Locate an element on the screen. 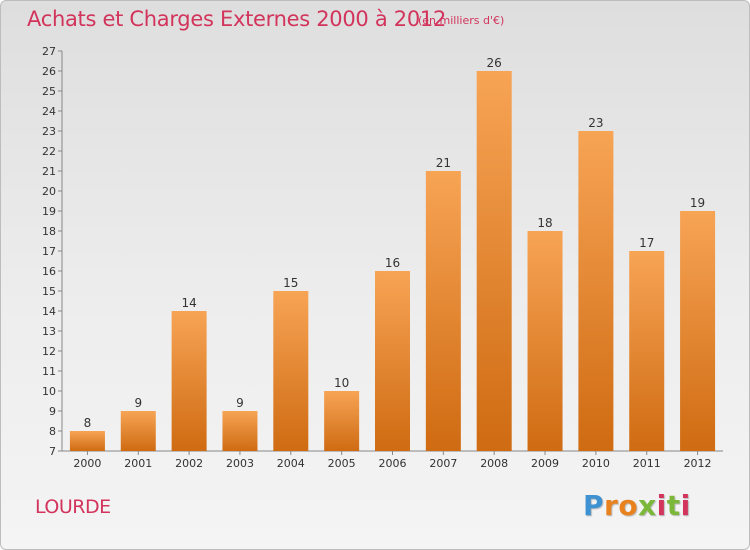 The width and height of the screenshot is (750, 550). chart-subtitle: (en milliers d'€) is located at coordinates (461, 20).